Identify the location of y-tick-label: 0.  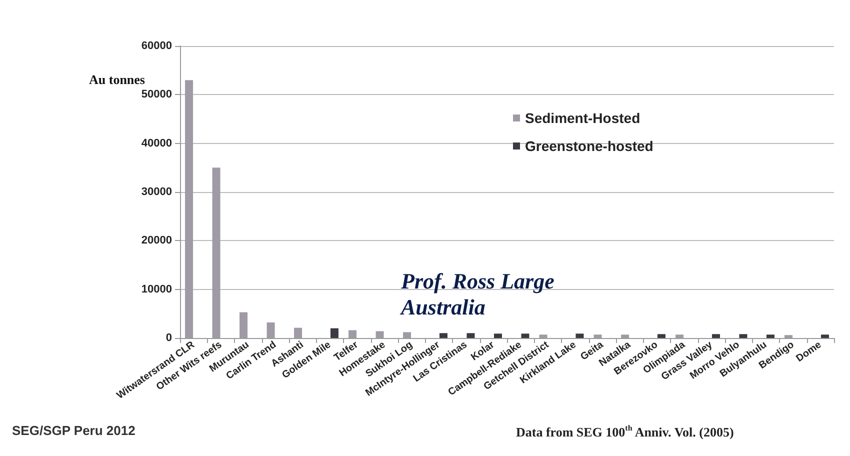
(169, 338).